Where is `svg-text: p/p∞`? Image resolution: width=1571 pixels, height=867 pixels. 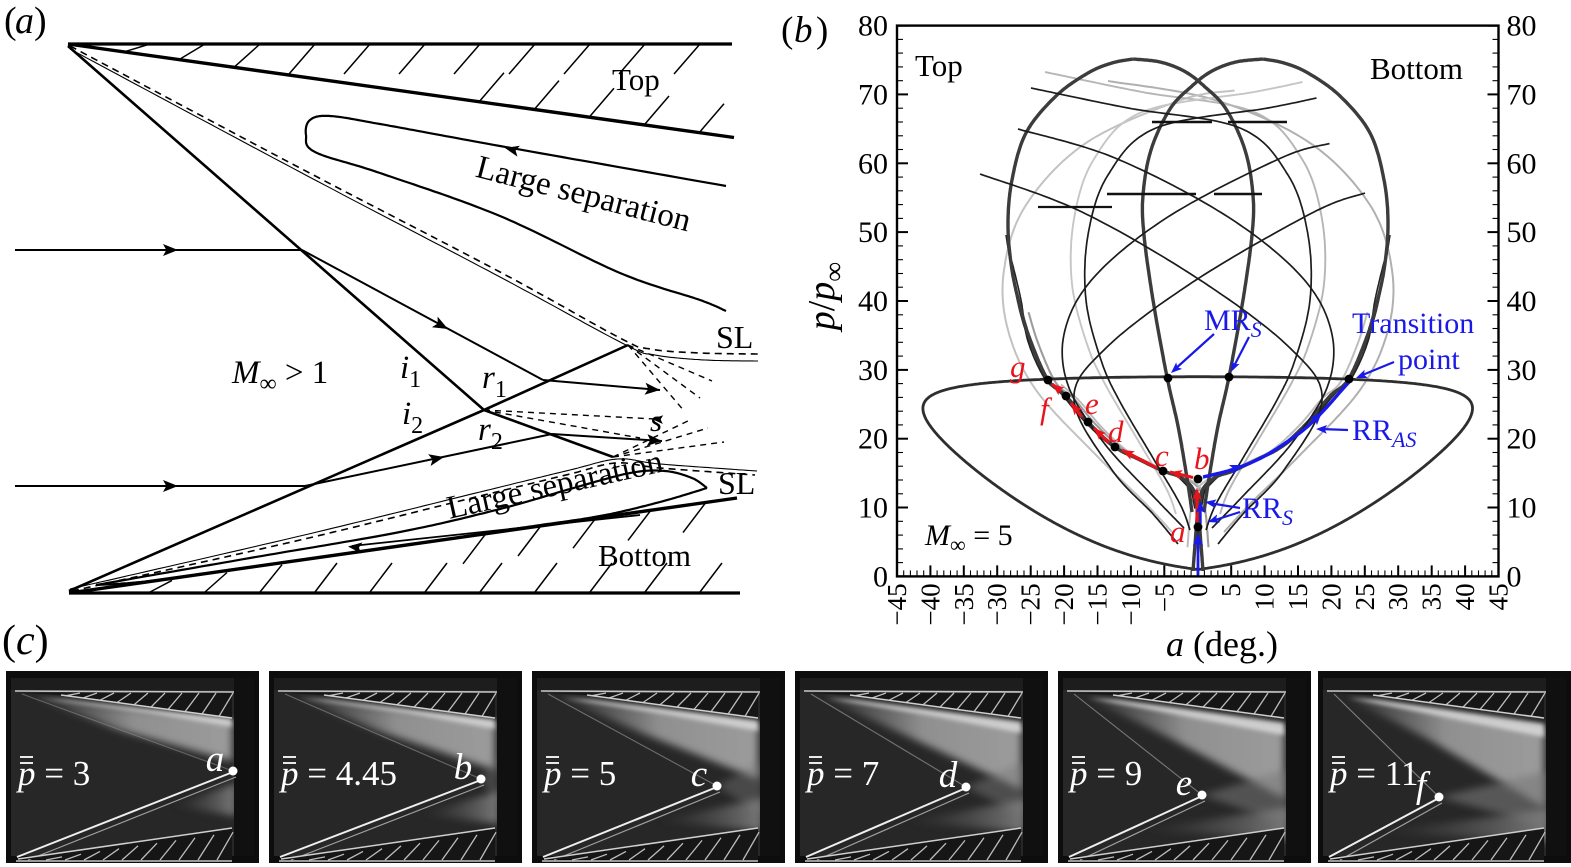 svg-text: p/p∞ is located at coordinates (825, 298).